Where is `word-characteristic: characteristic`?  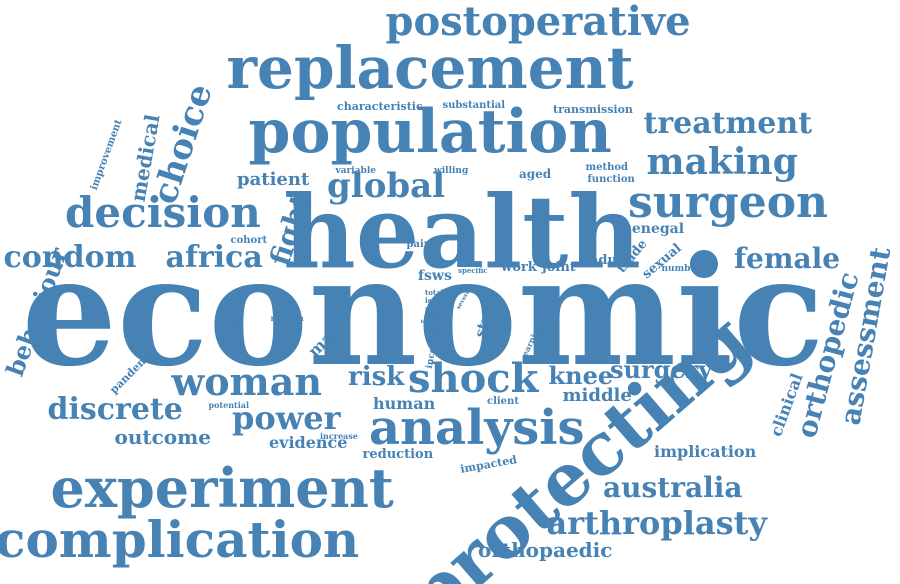
word-characteristic: characteristic is located at coordinates (380, 106).